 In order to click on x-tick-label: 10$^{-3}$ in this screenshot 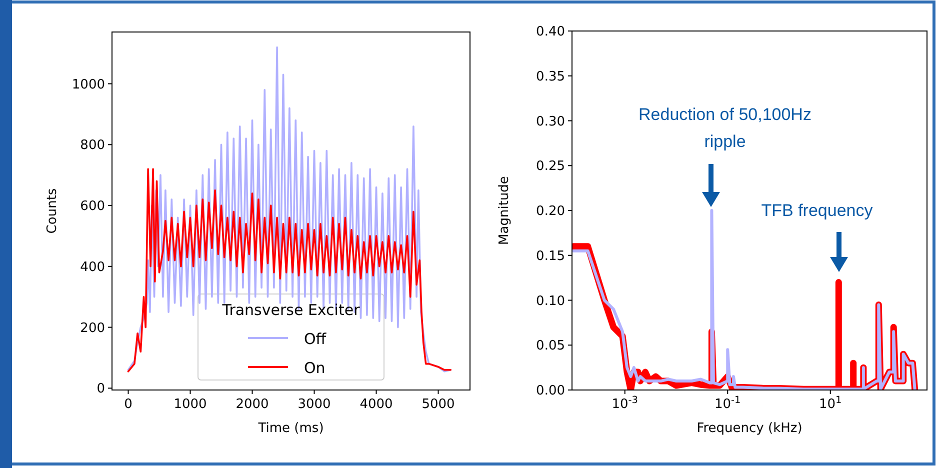, I will do `click(625, 403)`.